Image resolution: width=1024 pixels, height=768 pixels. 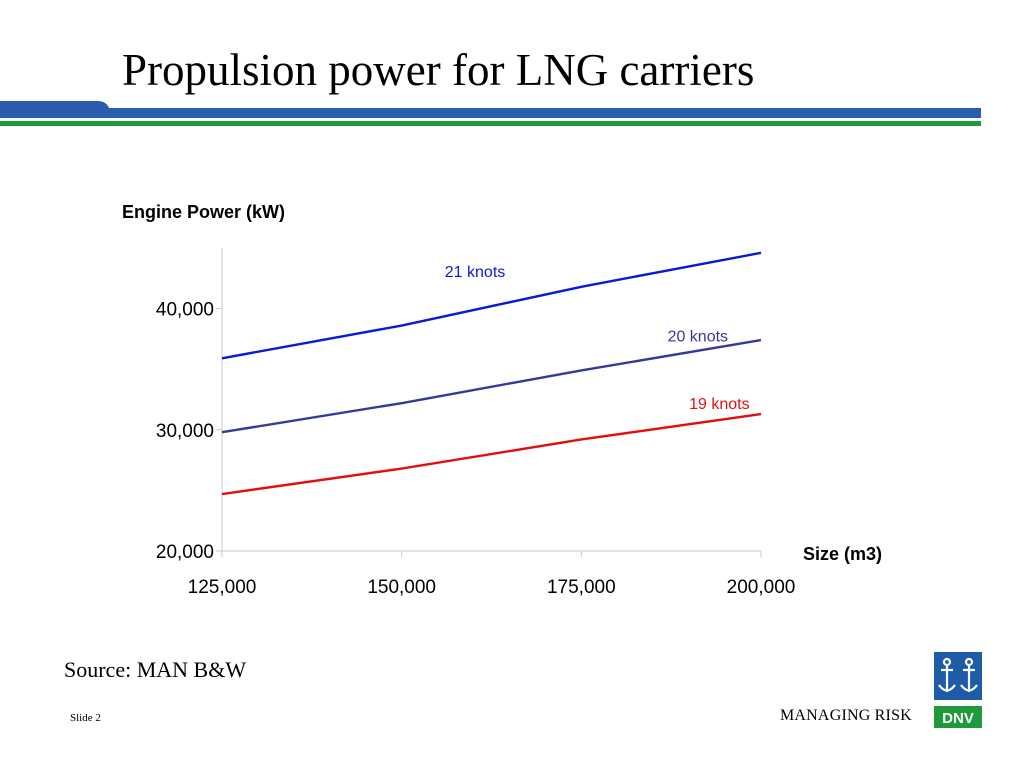 I want to click on header-blue-bar, so click(x=490, y=109).